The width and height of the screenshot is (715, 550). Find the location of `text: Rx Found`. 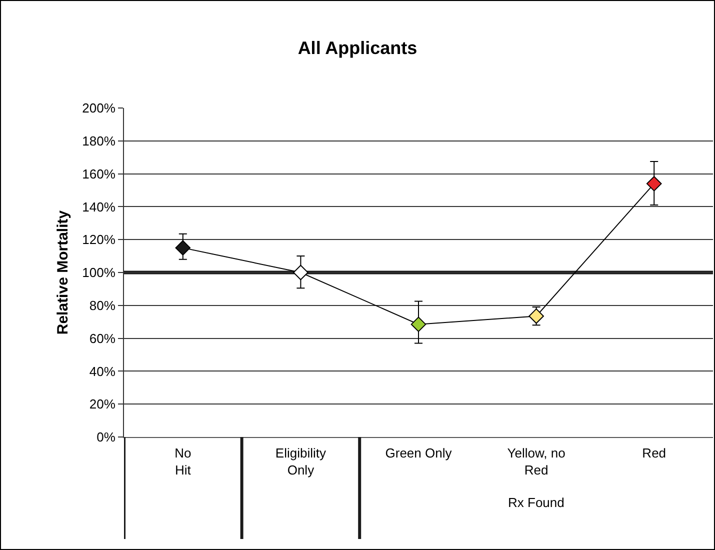

text: Rx Found is located at coordinates (536, 502).